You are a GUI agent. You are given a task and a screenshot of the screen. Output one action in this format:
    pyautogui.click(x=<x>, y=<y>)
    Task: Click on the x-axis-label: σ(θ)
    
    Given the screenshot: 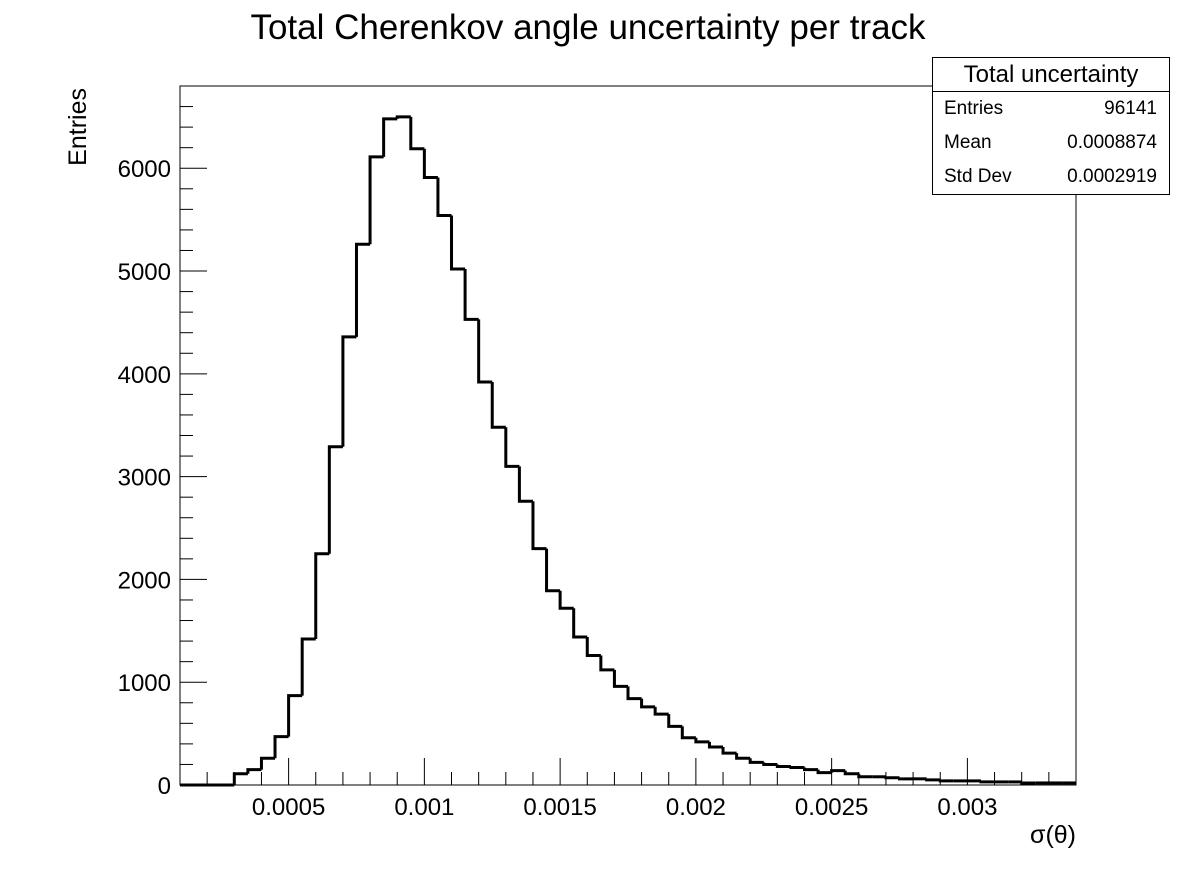 What is the action you would take?
    pyautogui.click(x=1053, y=835)
    